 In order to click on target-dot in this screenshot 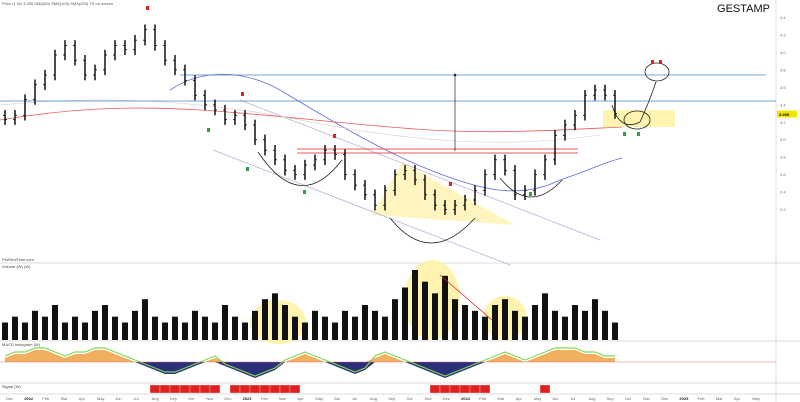, I will do `click(455, 75)`.